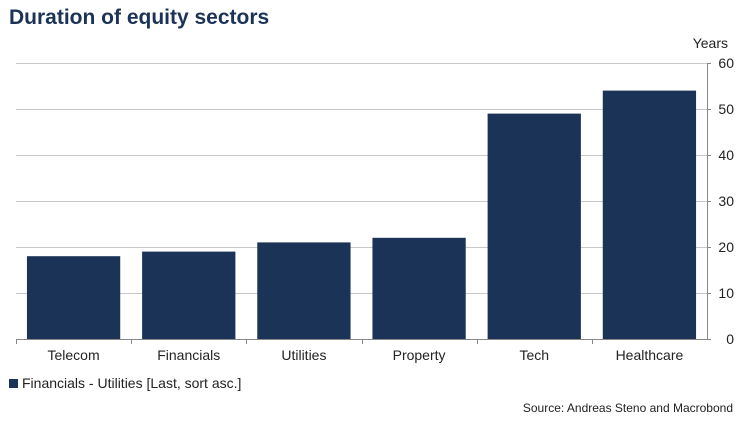 The image size is (746, 427). What do you see at coordinates (726, 155) in the screenshot?
I see `y-tick-label: 40` at bounding box center [726, 155].